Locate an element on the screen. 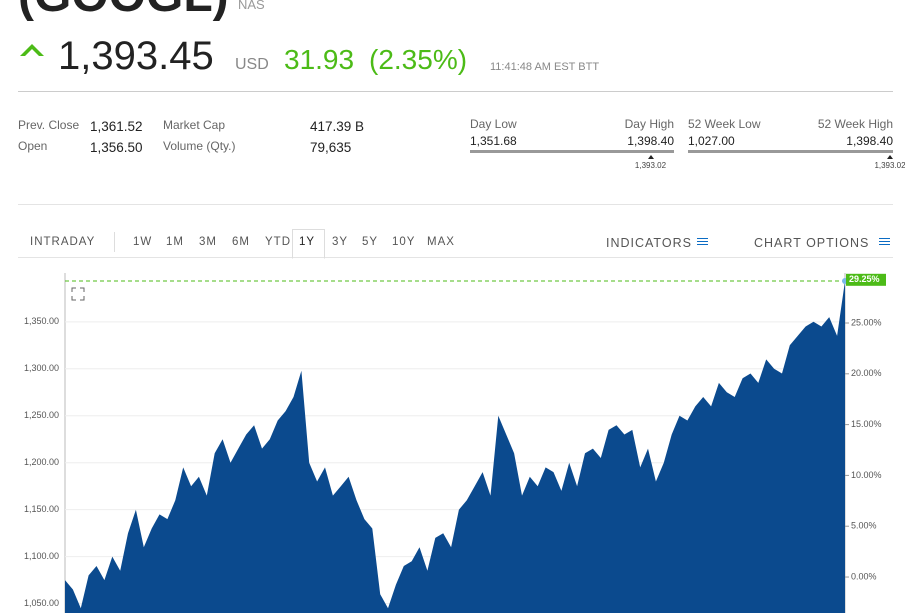  y-tick-label: 1,050.00 is located at coordinates (41, 603).